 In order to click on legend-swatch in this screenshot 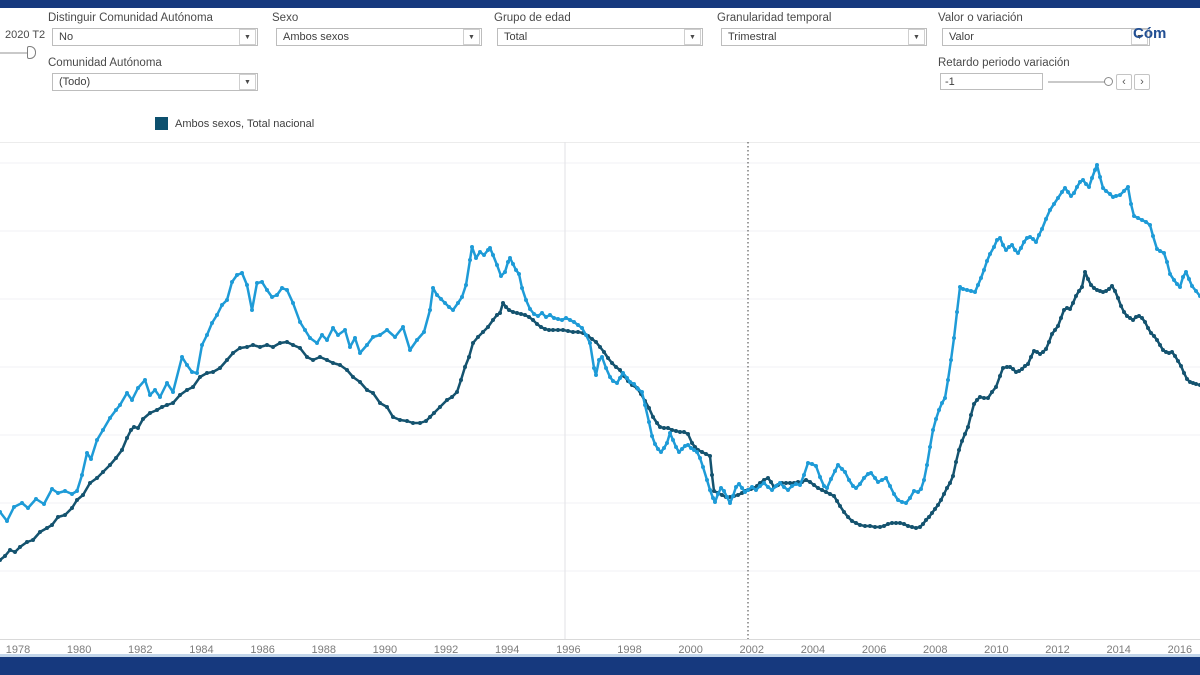, I will do `click(161, 123)`.